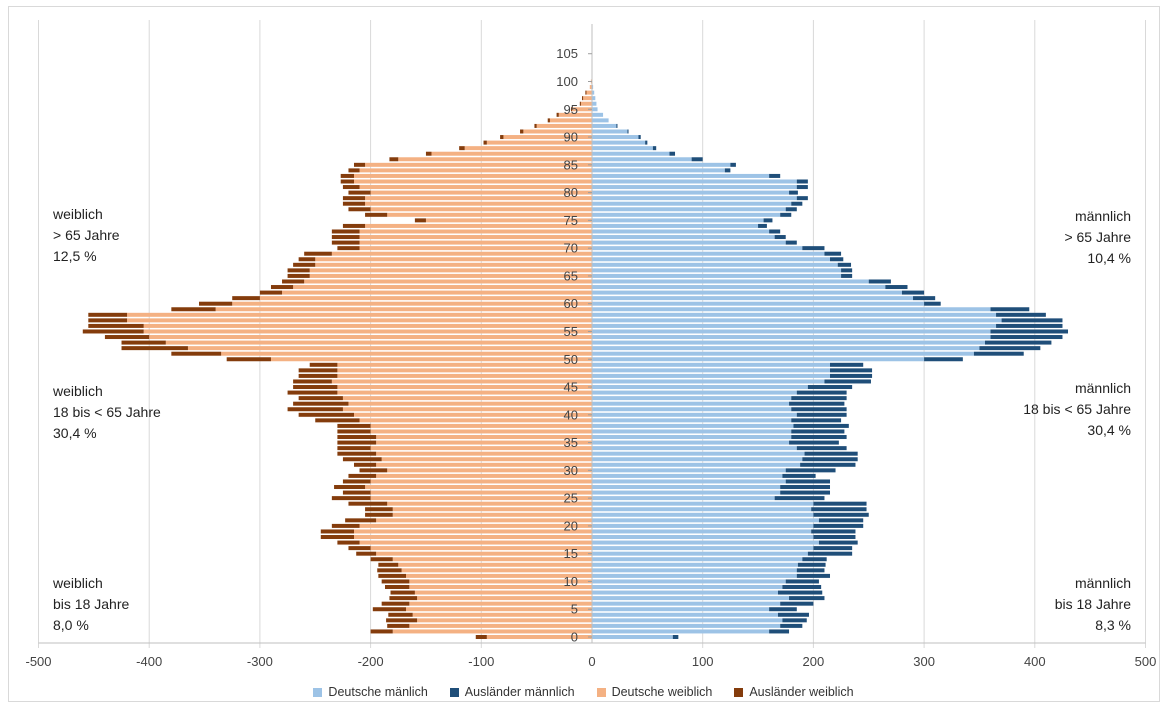 This screenshot has width=1167, height=708. Describe the element at coordinates (370, 692) in the screenshot. I see `legend-item: Deutsche mänlich` at that location.